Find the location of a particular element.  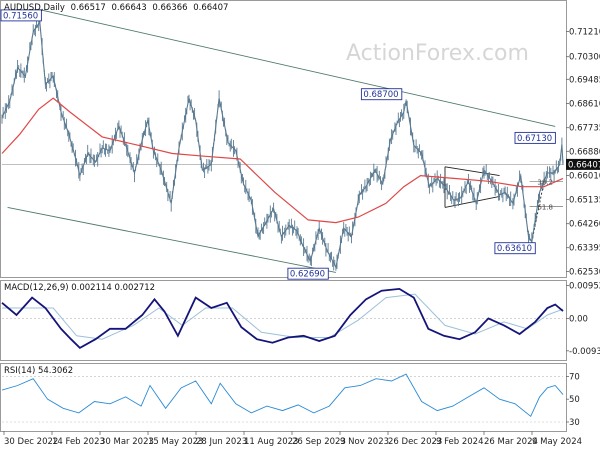

price-y-tick: 0.63395 is located at coordinates (584, 249).